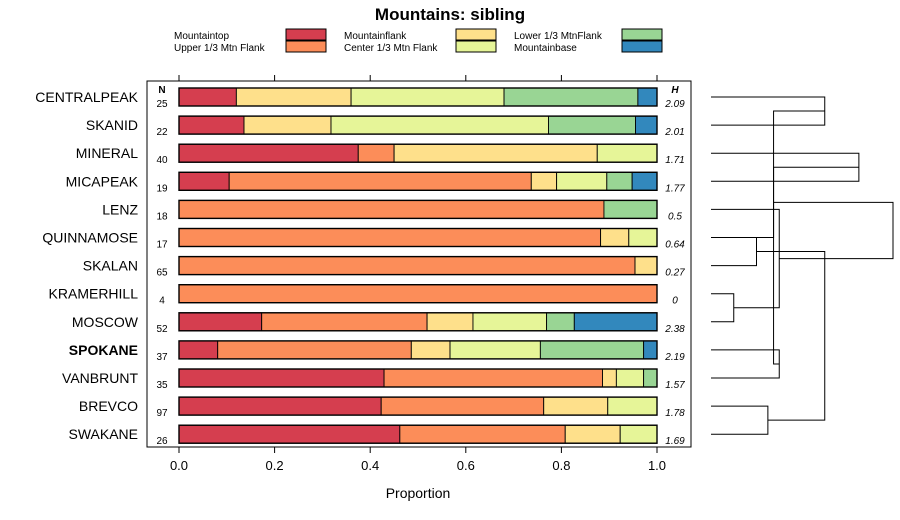  Describe the element at coordinates (120, 209) in the screenshot. I see `category-label: LENZ` at that location.